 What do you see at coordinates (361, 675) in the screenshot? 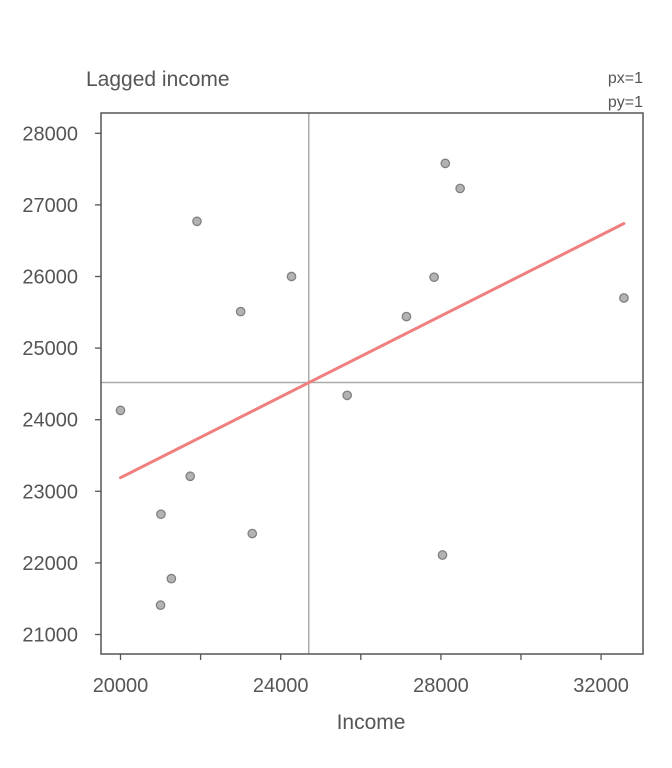
I see `x-axis-ticks: 20000 24000 28000 32000` at bounding box center [361, 675].